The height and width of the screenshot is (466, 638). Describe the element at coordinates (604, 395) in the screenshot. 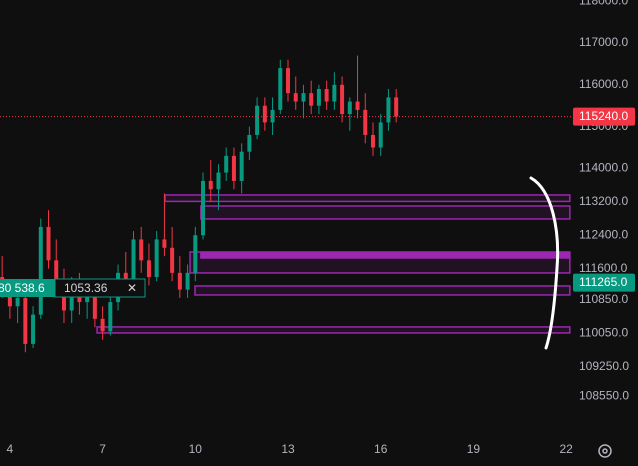

I see `y-tick-label: 108550.0` at that location.